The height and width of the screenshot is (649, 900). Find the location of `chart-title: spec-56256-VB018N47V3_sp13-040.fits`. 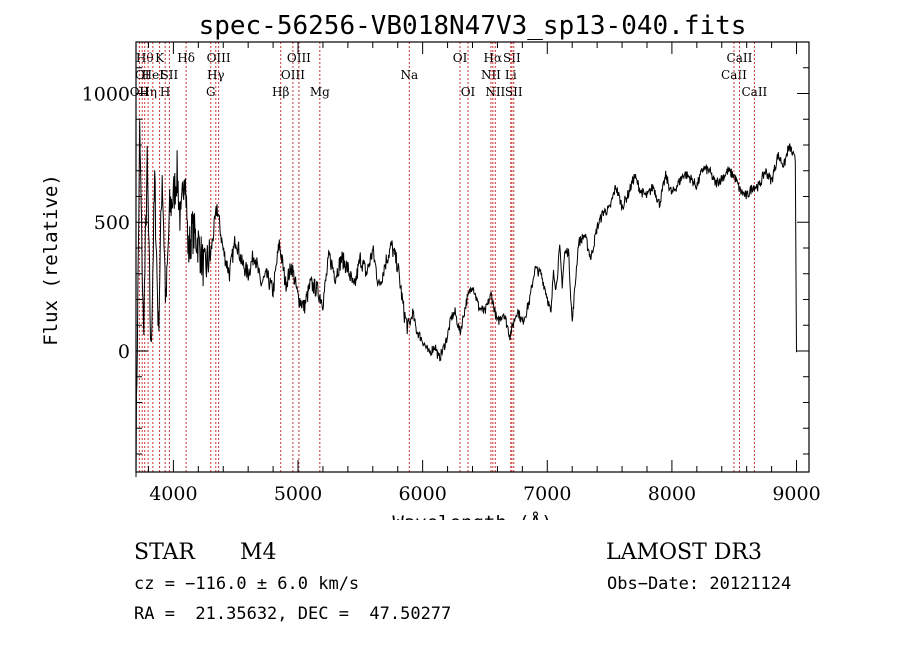

chart-title: spec-56256-VB018N47V3_sp13-040.fits is located at coordinates (473, 26).